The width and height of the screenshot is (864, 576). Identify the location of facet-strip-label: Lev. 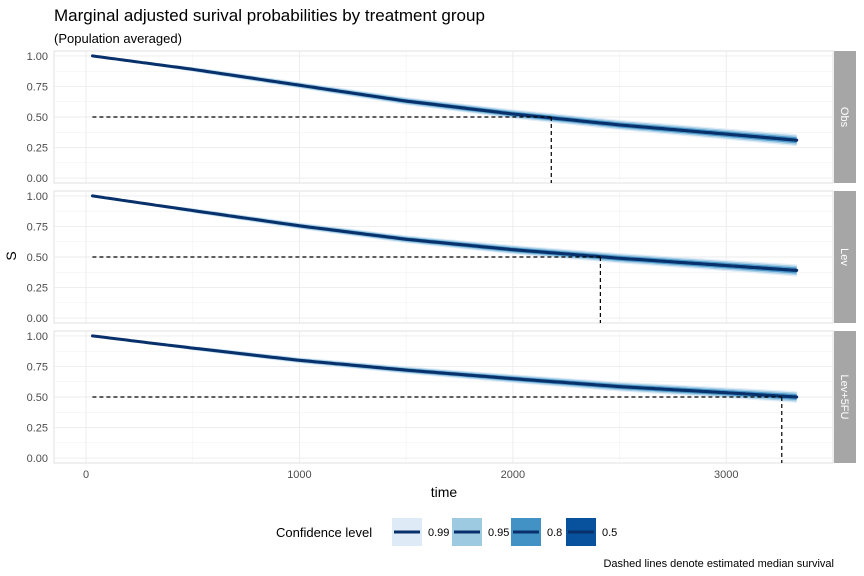
(844, 257).